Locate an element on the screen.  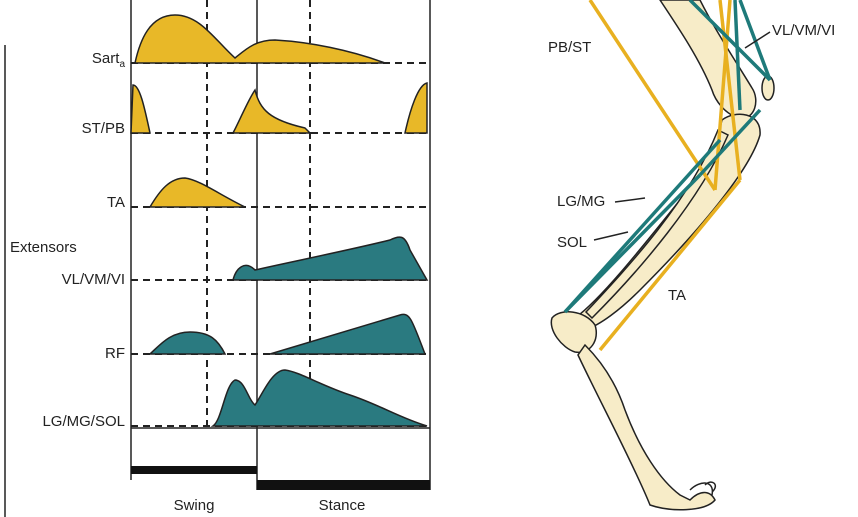
stance-bar is located at coordinates (343, 485).